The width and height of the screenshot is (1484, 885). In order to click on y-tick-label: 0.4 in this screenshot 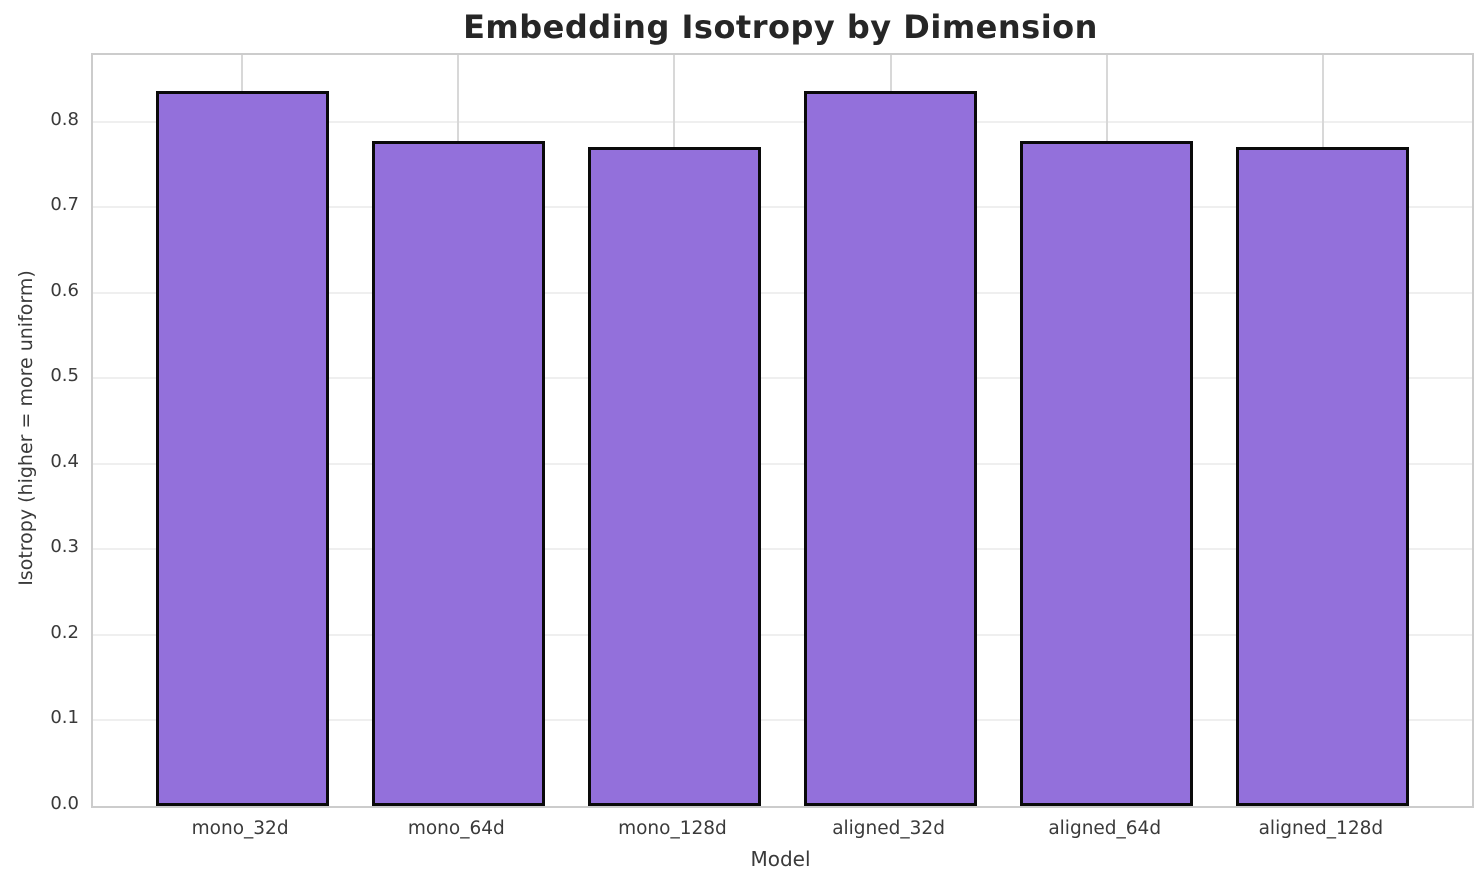, I will do `click(64, 461)`.